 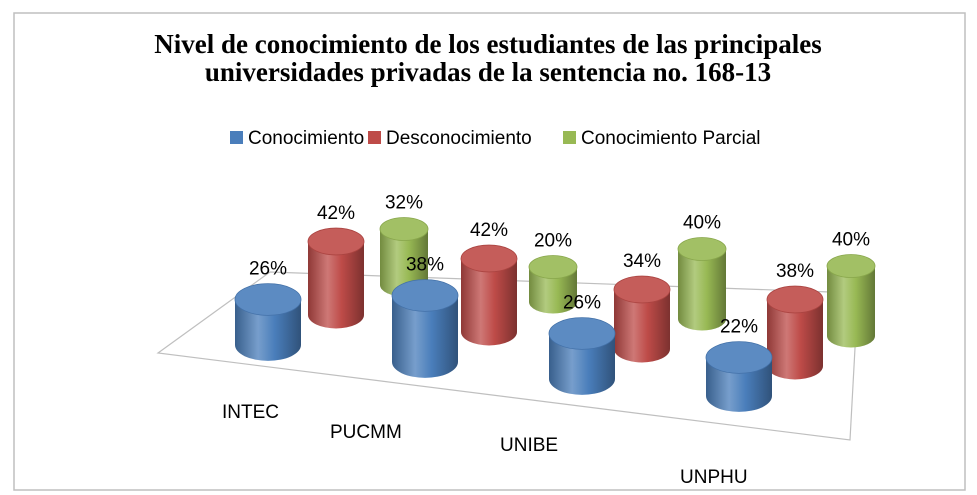 I want to click on x-tick-label: INTEC, so click(x=250, y=412).